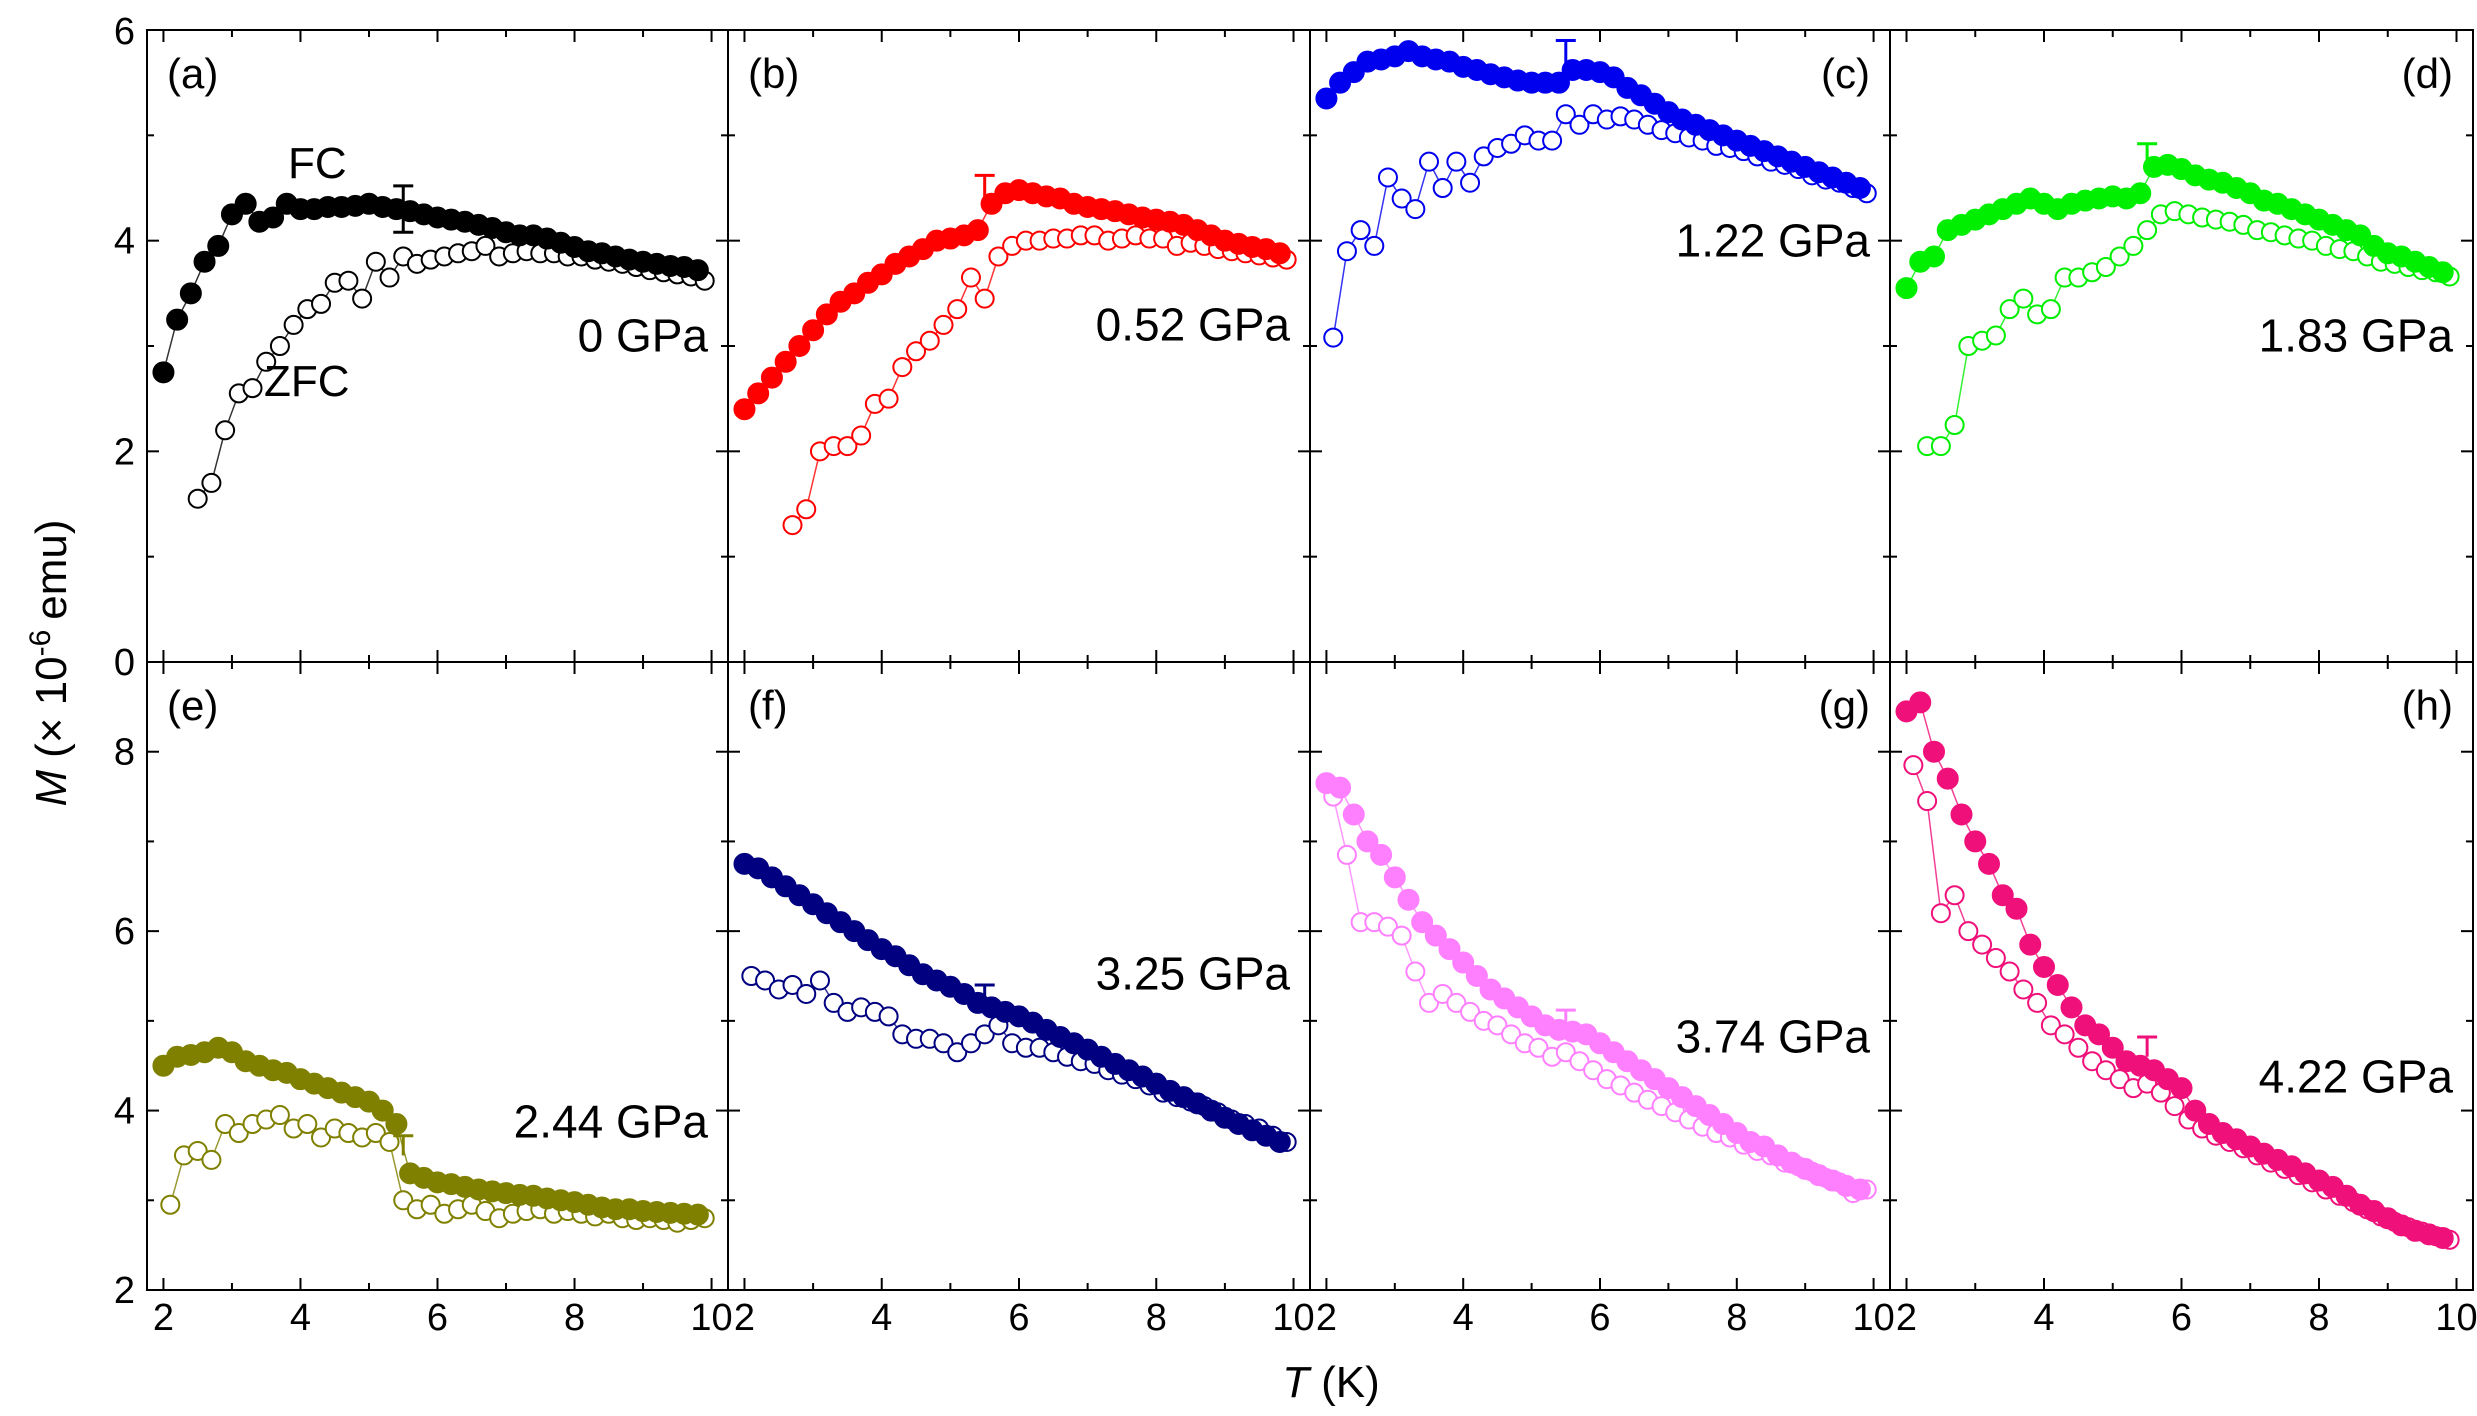 The height and width of the screenshot is (1416, 2477). Describe the element at coordinates (1019, 346) in the screenshot. I see `panel-b: (b) 0.52 GPa` at that location.